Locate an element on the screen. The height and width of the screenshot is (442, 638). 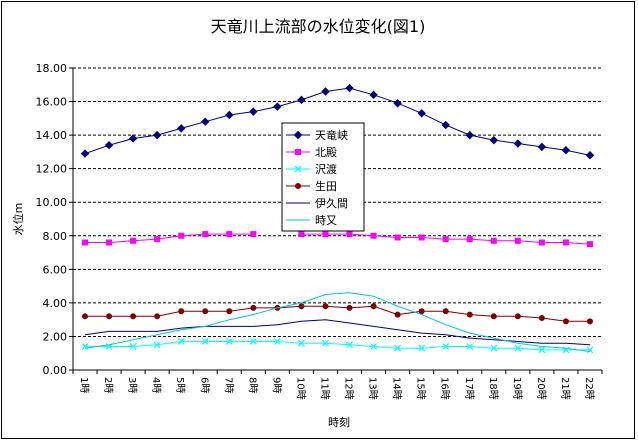
y-tick-label: 2.00 is located at coordinates (55, 336).